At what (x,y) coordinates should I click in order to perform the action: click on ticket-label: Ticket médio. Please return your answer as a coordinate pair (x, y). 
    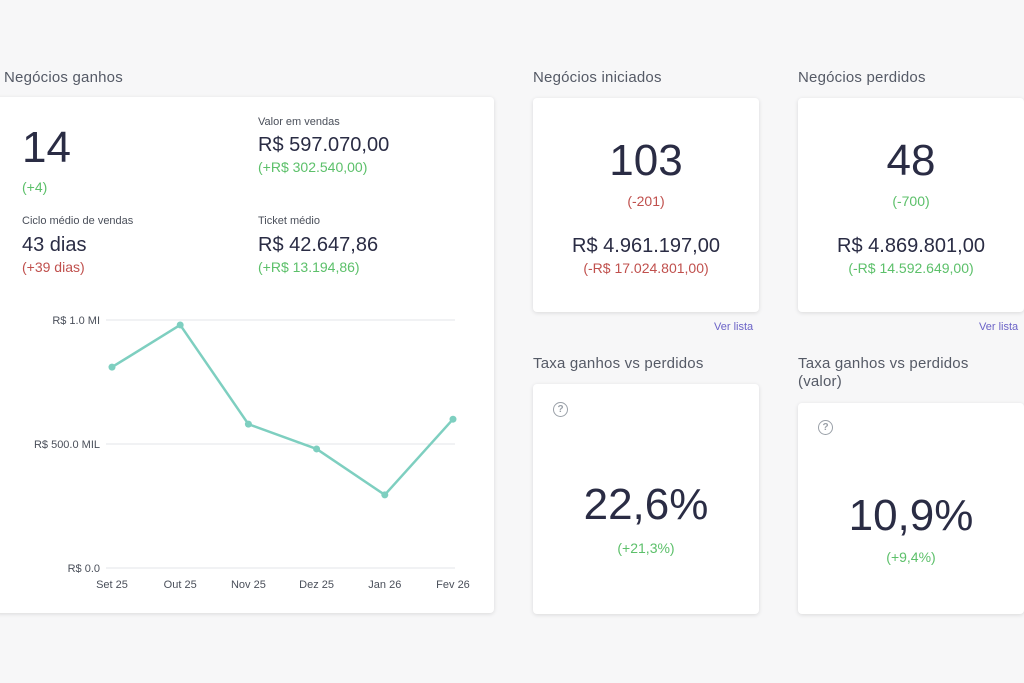
    Looking at the image, I should click on (289, 221).